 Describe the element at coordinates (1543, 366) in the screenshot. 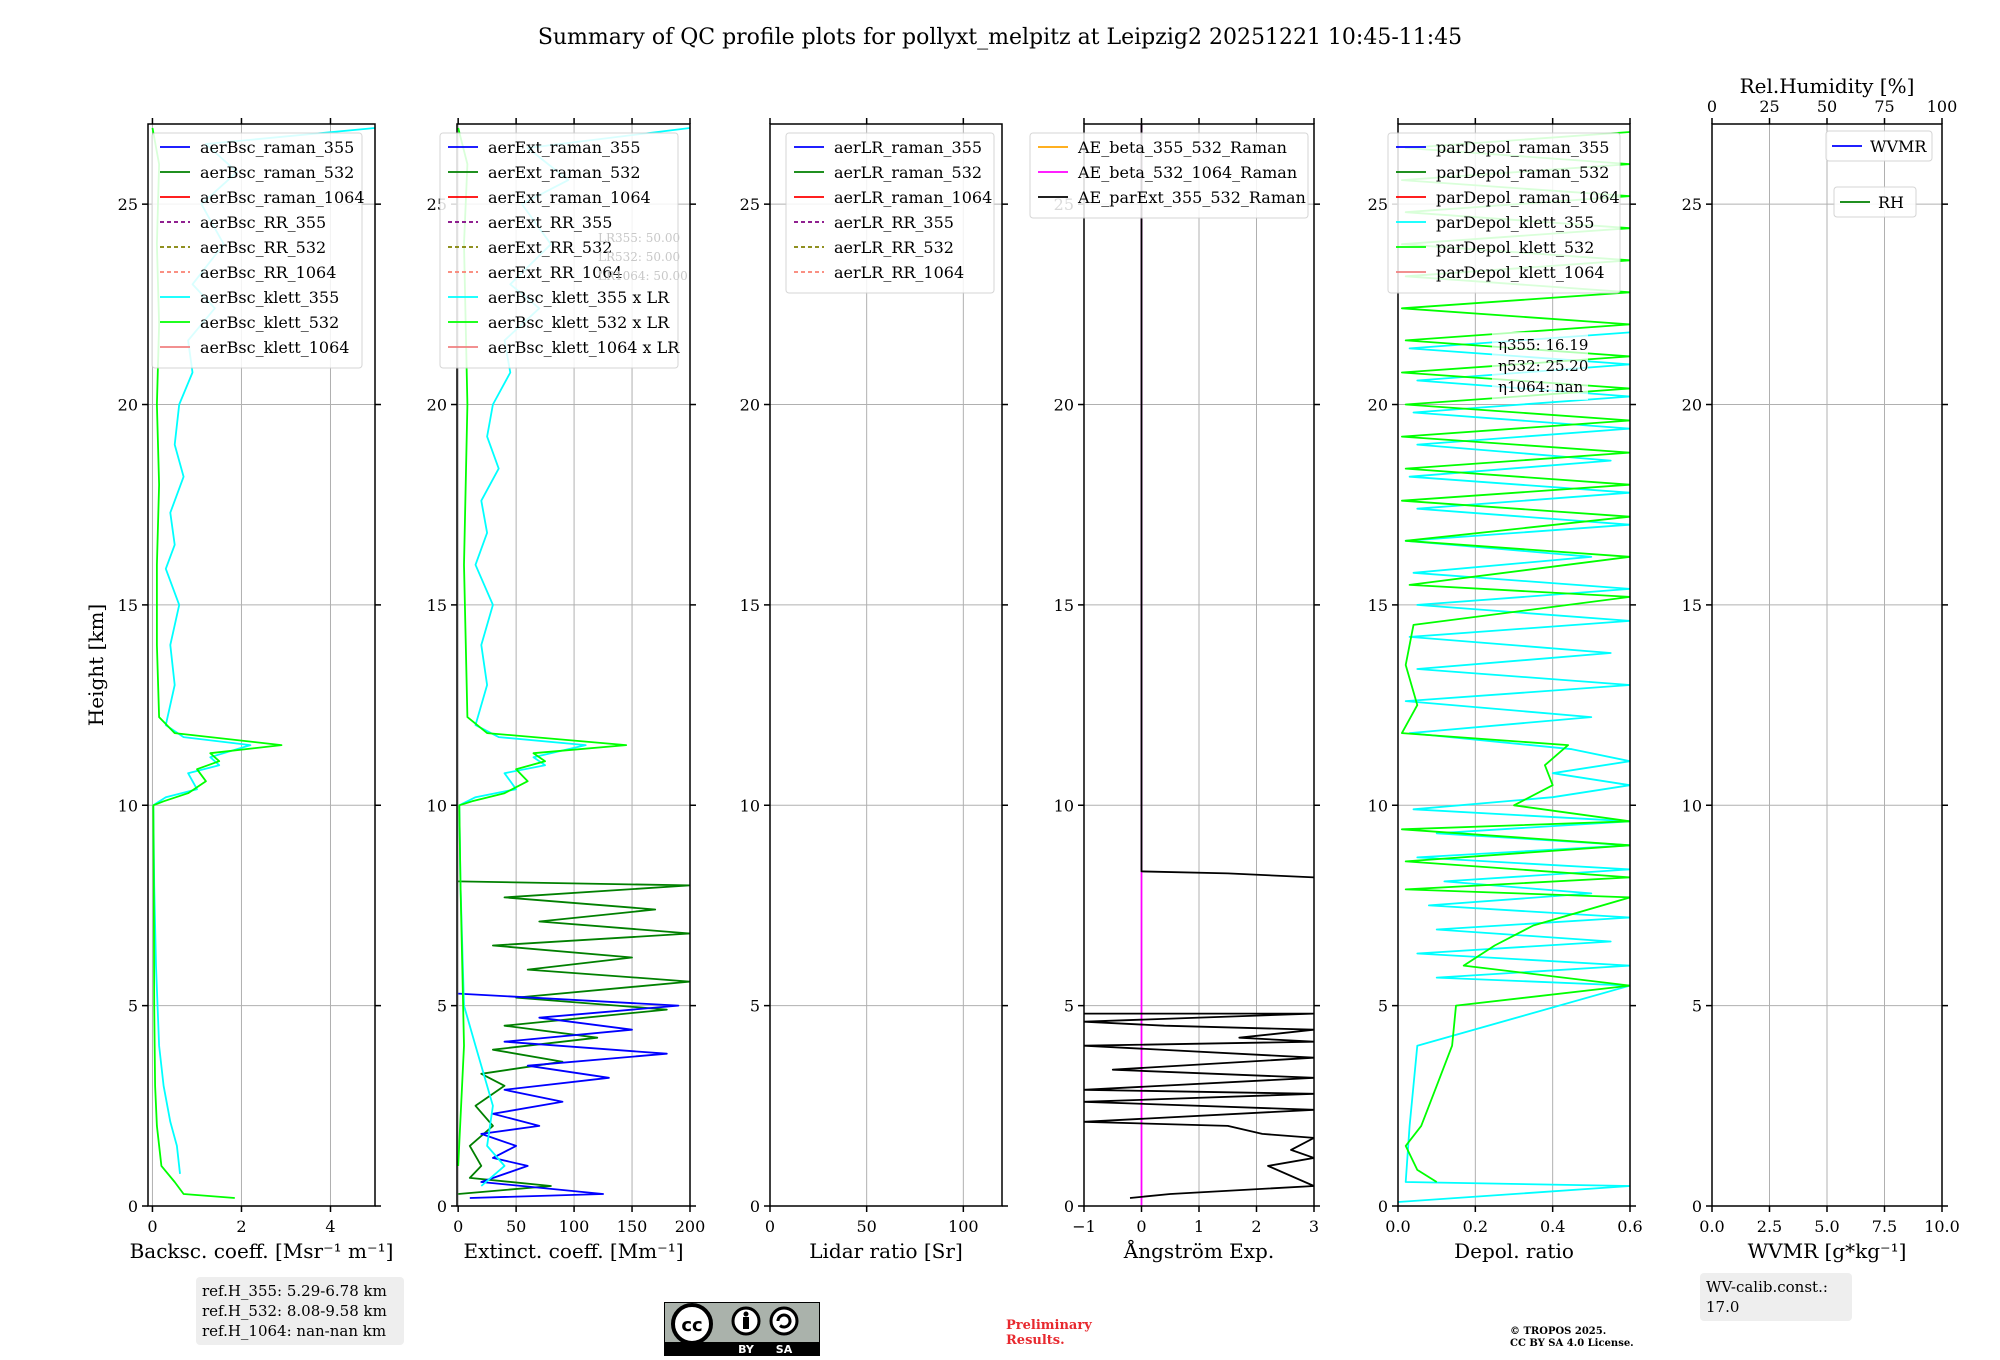

I see `eta-note: η532: 25.20` at that location.